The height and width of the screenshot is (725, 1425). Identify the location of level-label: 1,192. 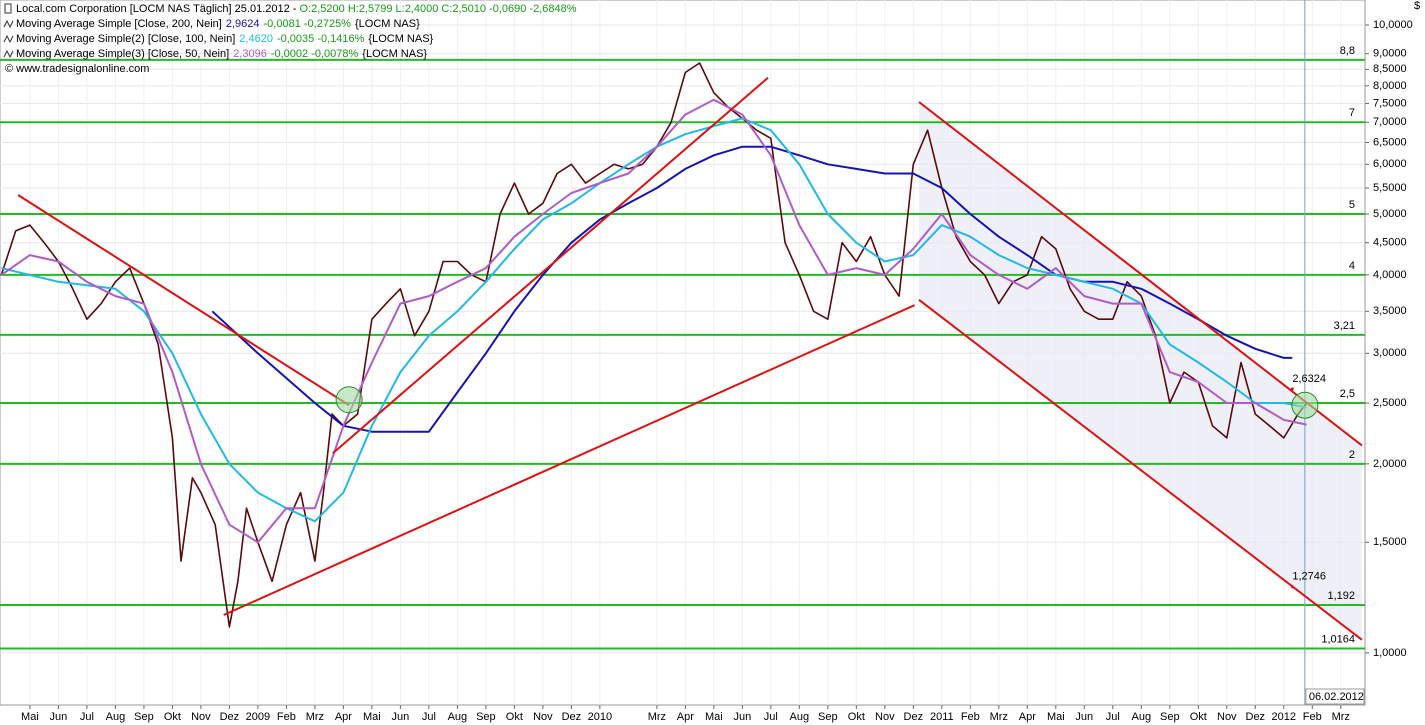
(1341, 596).